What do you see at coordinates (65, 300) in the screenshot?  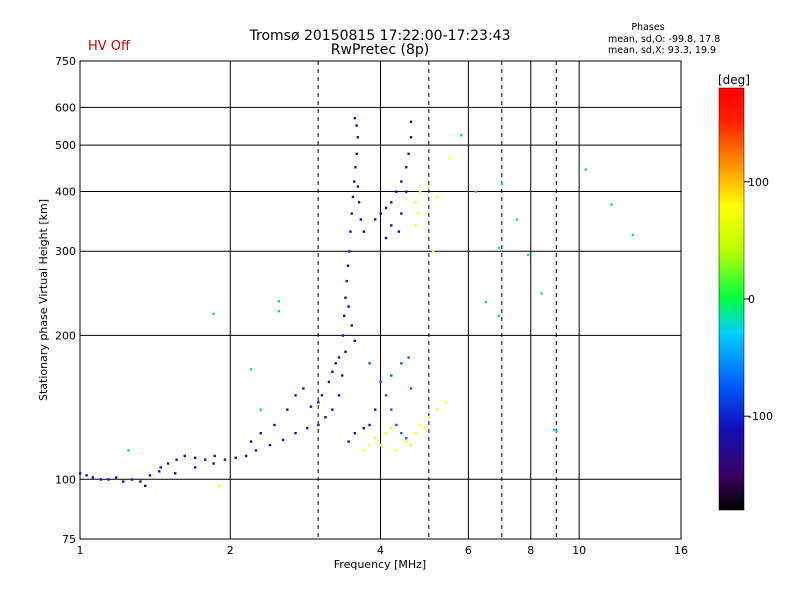 I see `y-axis-ticks: 75 100 200 300 400 500 600 750` at bounding box center [65, 300].